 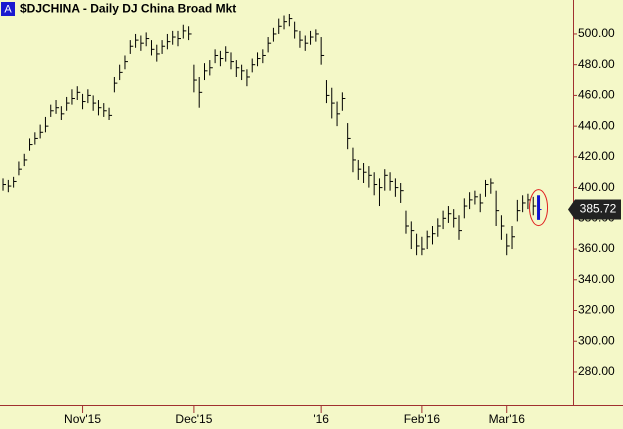 What do you see at coordinates (539, 208) in the screenshot?
I see `highlight-ellipse` at bounding box center [539, 208].